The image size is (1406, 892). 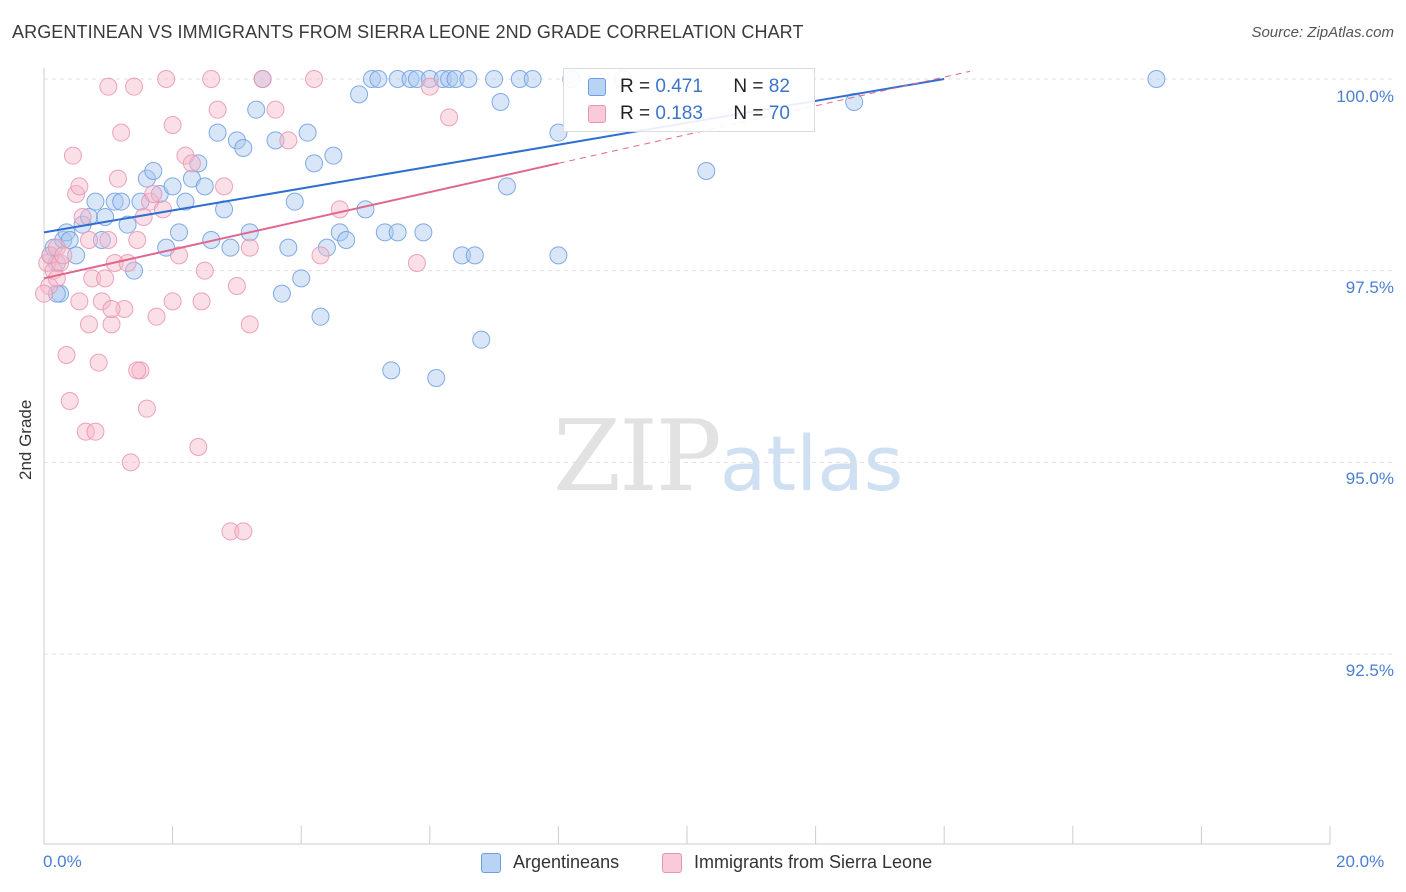 What do you see at coordinates (62, 861) in the screenshot?
I see `x-tick-label: 0.0%` at bounding box center [62, 861].